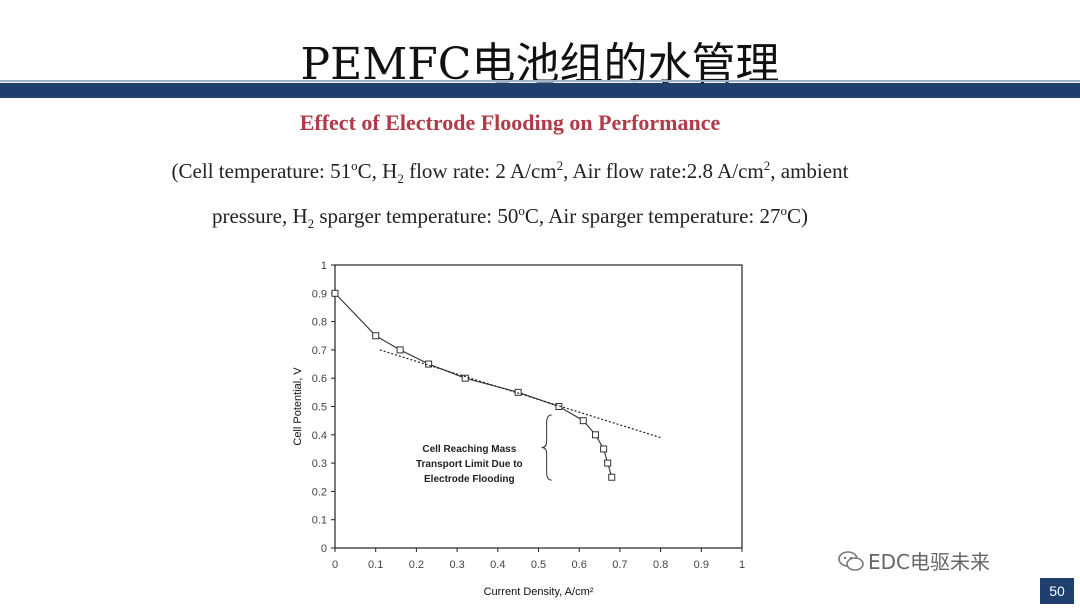 This screenshot has width=1080, height=608. What do you see at coordinates (319, 492) in the screenshot?
I see `y-tick-label: 0.2` at bounding box center [319, 492].